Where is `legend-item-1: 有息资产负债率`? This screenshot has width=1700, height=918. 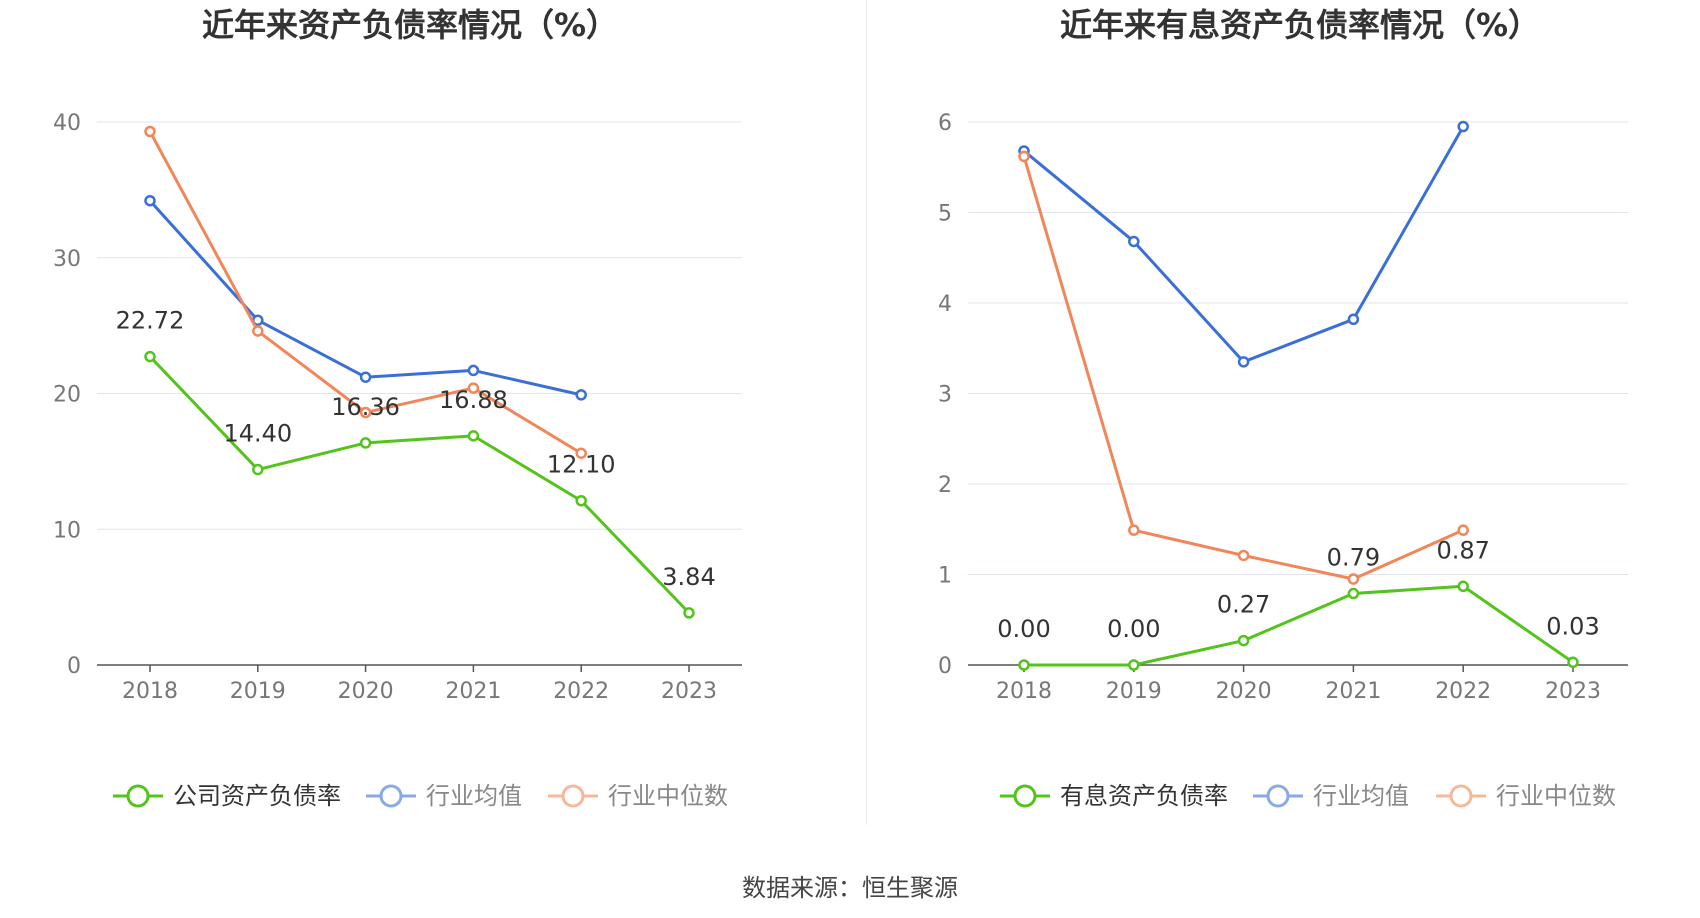 legend-item-1: 有息资产负债率 is located at coordinates (1114, 796).